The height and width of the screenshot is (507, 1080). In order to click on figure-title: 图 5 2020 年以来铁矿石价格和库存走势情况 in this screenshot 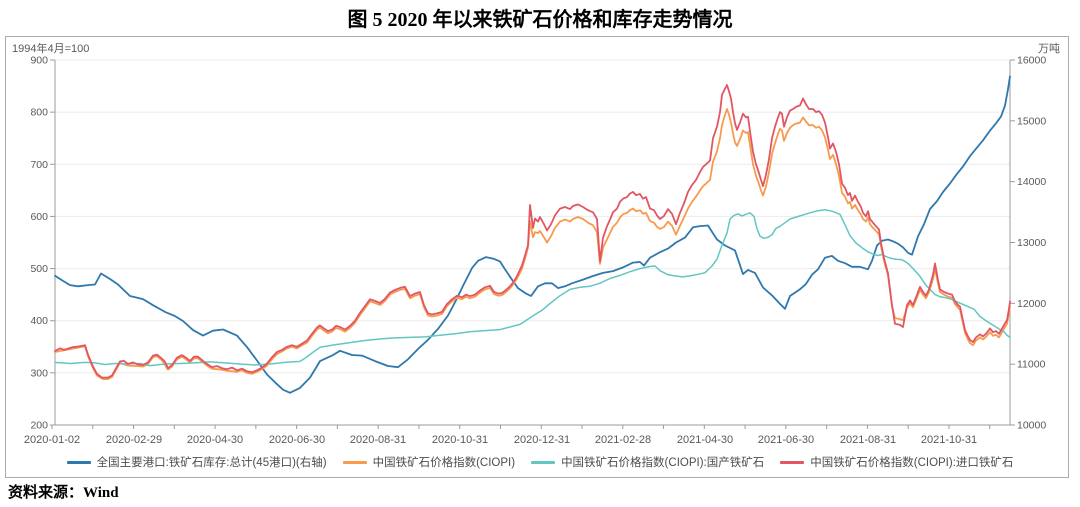, I will do `click(540, 20)`.